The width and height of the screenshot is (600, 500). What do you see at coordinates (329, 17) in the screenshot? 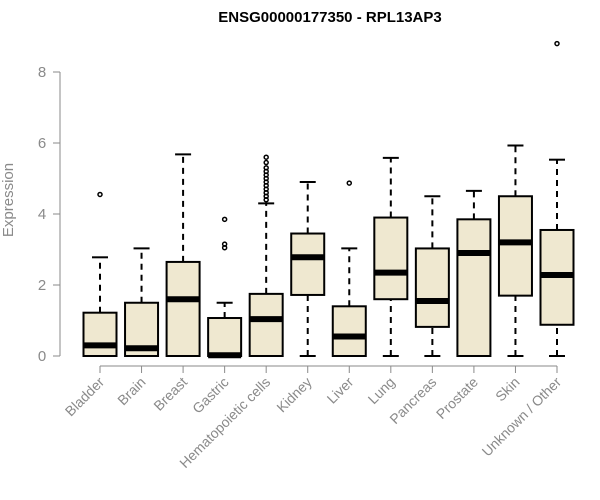
I see `chart-title: ENSG00000177350 - RPL13AP3` at bounding box center [329, 17].